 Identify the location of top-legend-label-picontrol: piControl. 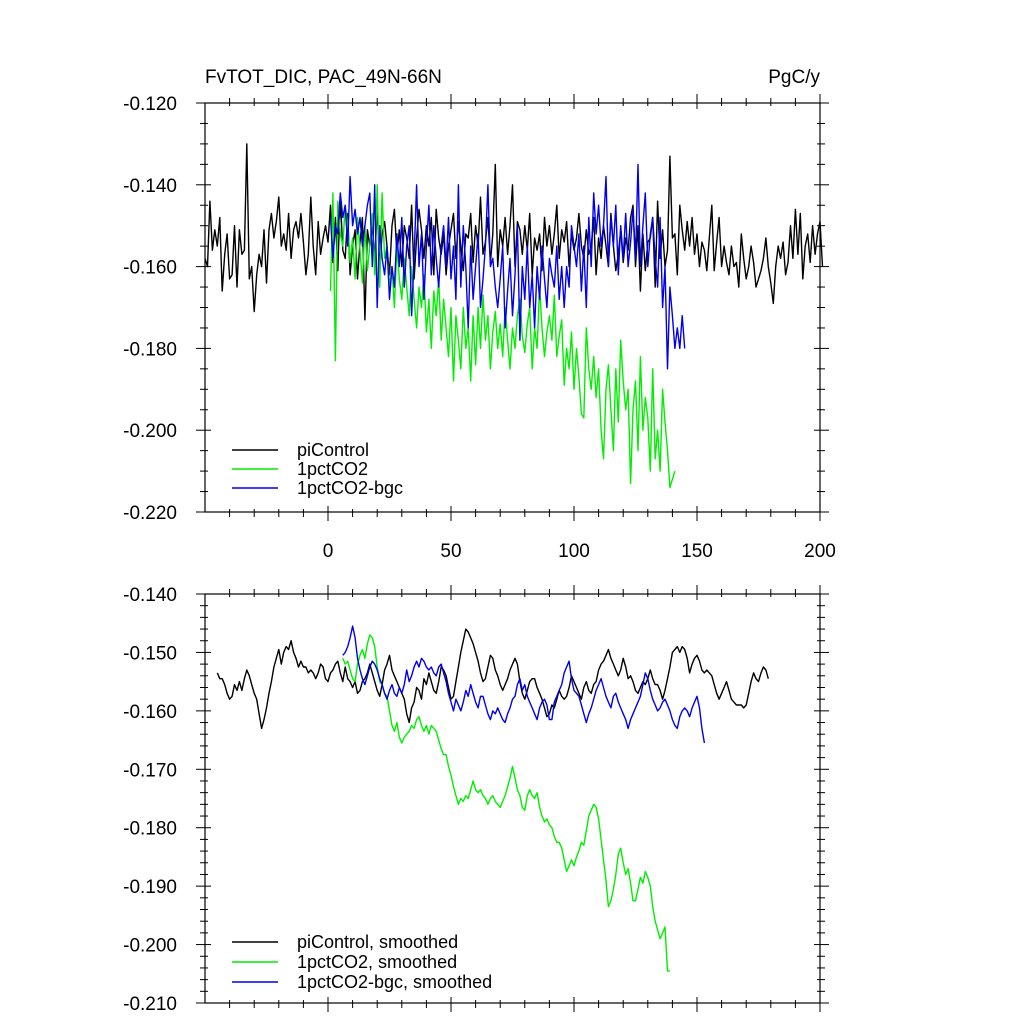
(333, 450).